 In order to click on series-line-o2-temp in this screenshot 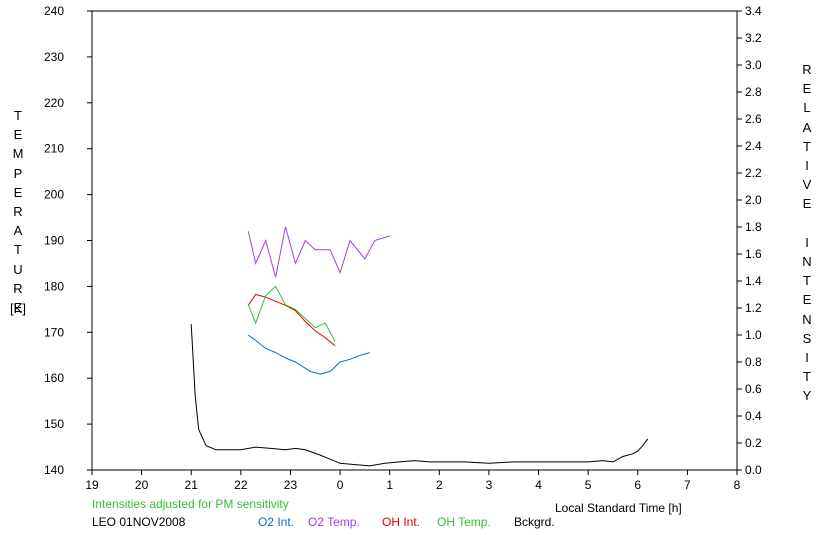, I will do `click(318, 252)`.